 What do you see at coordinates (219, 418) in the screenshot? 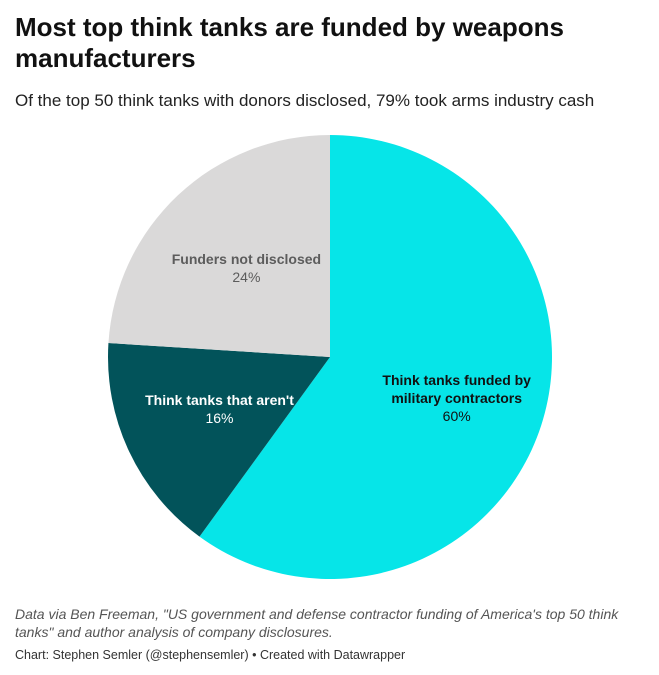
I see `slice-value: 16%` at bounding box center [219, 418].